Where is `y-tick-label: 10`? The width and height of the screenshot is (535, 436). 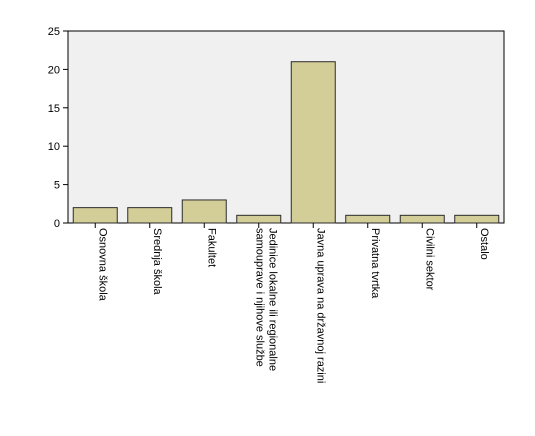
y-tick-label: 10 is located at coordinates (54, 147).